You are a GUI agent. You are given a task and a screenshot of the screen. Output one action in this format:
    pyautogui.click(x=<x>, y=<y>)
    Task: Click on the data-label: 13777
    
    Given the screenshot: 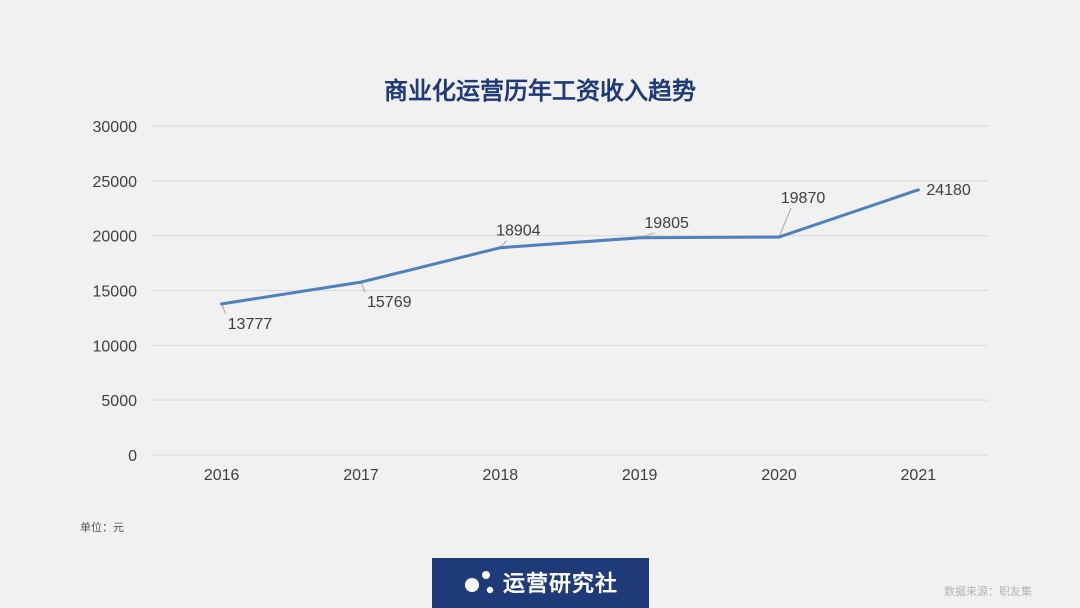 What is the action you would take?
    pyautogui.click(x=250, y=324)
    